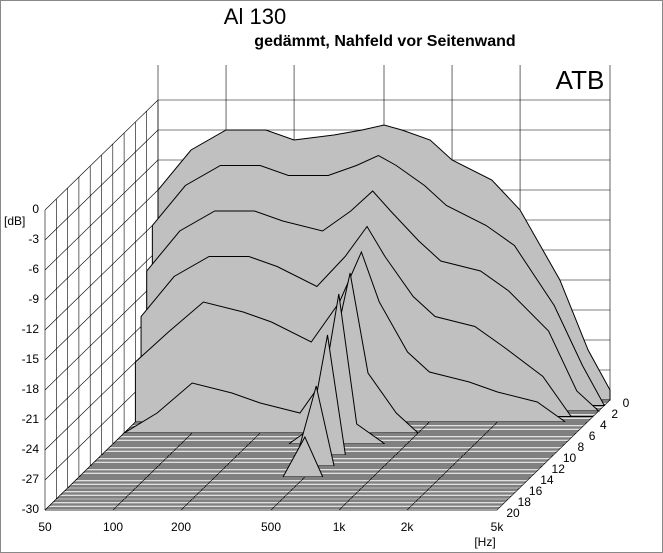 This screenshot has width=663, height=553. What do you see at coordinates (271, 527) in the screenshot?
I see `x-tick-label: 500` at bounding box center [271, 527].